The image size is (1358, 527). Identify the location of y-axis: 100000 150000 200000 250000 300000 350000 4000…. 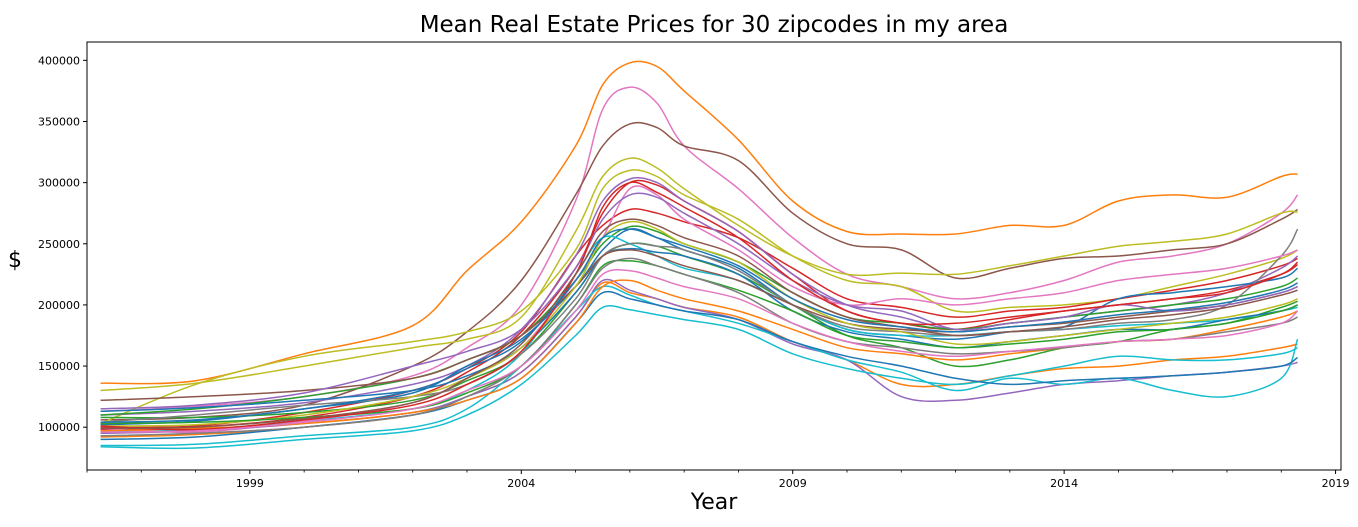
(62, 244).